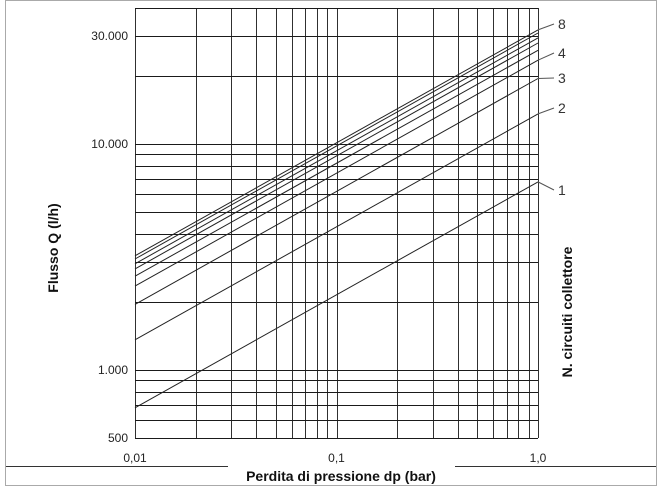 This screenshot has width=662, height=488. What do you see at coordinates (336, 458) in the screenshot?
I see `x-tick-label: 0,1` at bounding box center [336, 458].